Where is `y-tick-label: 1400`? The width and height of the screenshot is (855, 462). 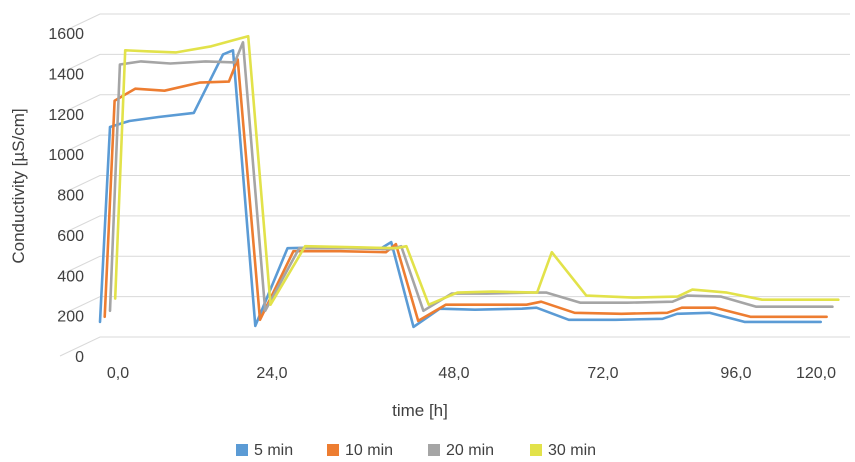
y-tick-label: 1400 is located at coordinates (66, 74).